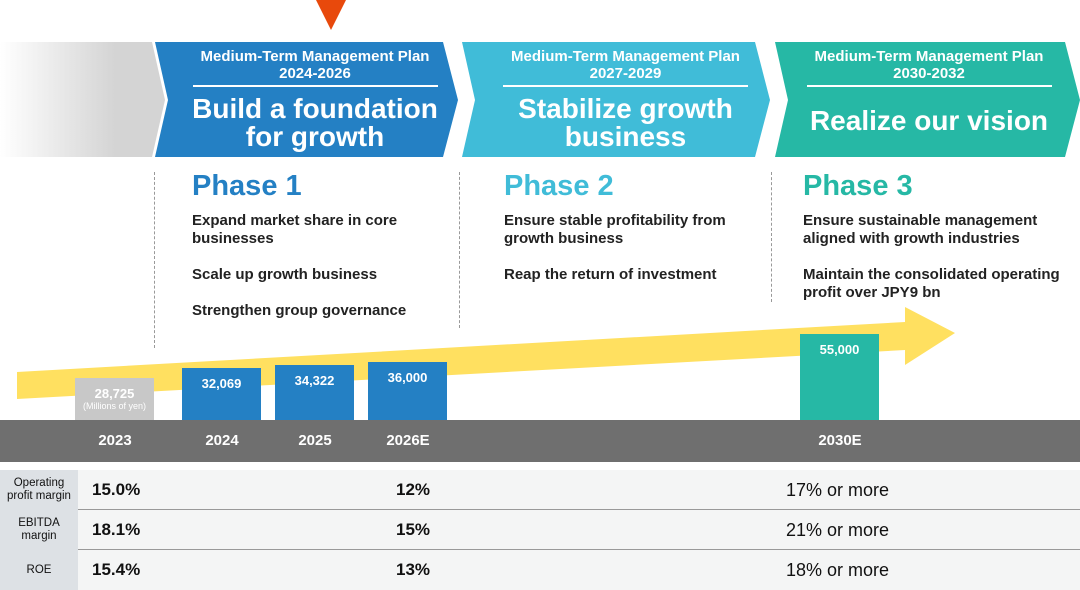  Describe the element at coordinates (625, 73) in the screenshot. I see `plan-years: 2027-2029` at that location.